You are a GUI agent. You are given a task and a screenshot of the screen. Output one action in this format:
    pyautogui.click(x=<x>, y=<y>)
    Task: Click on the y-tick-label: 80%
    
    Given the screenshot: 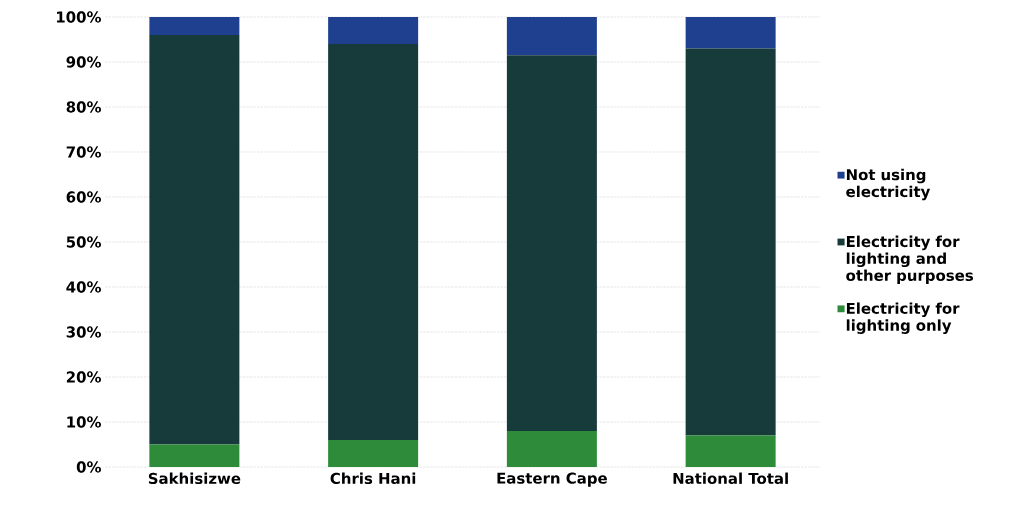 What is the action you would take?
    pyautogui.click(x=84, y=107)
    